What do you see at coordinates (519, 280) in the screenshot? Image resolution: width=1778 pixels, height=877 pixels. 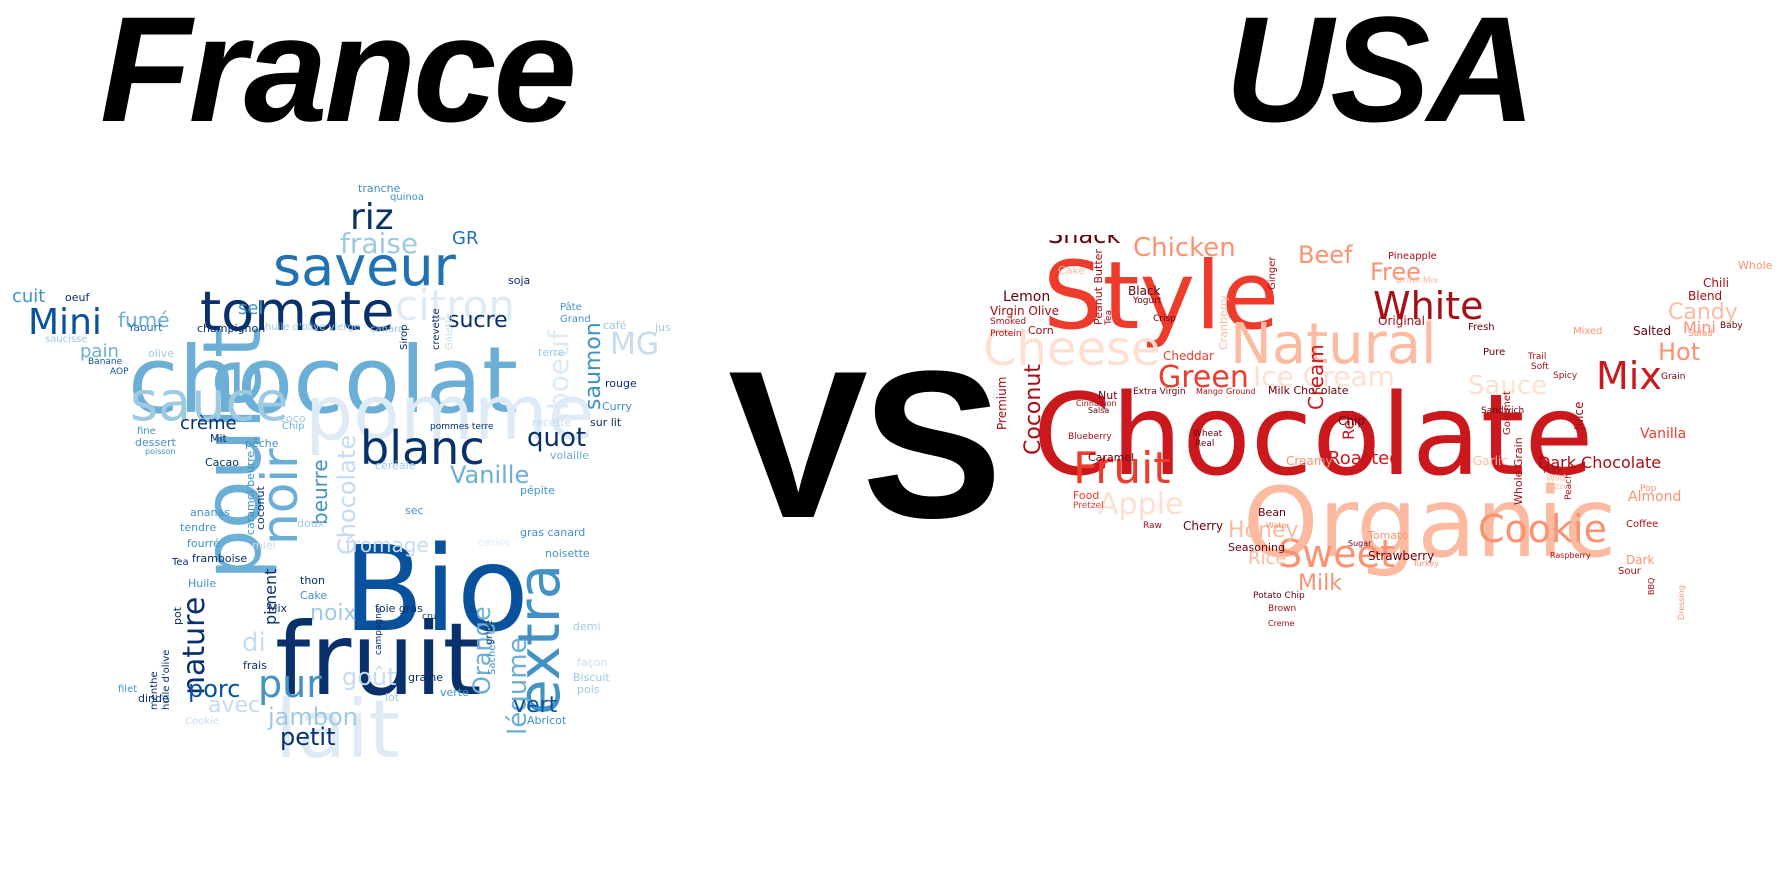 I see `france-word: soja` at bounding box center [519, 280].